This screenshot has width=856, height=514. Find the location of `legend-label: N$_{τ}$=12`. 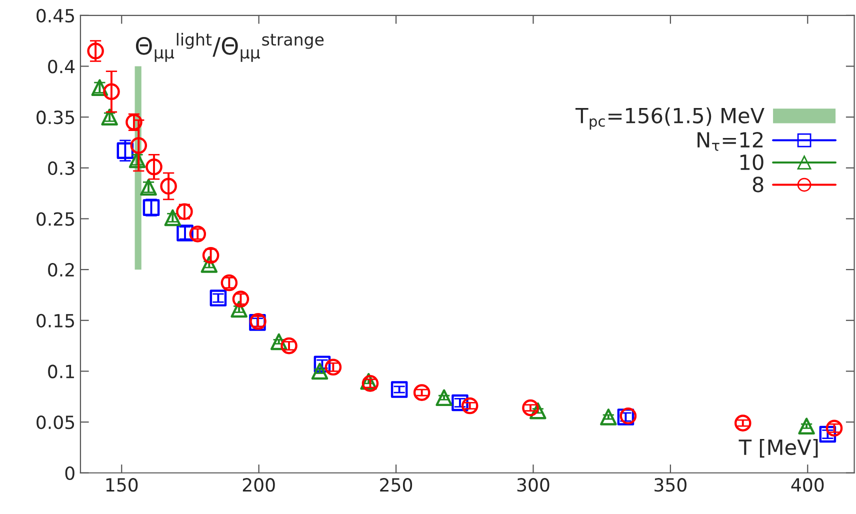

legend-label: N$_{τ}$=12 is located at coordinates (730, 141).